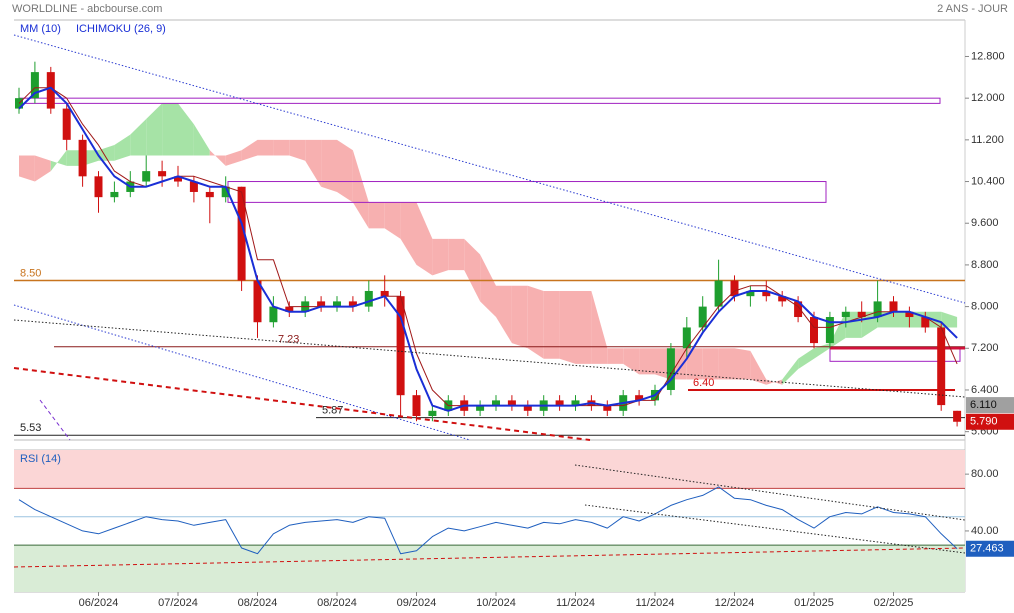 This screenshot has width=1014, height=613. I want to click on price-tag, so click(990, 421).